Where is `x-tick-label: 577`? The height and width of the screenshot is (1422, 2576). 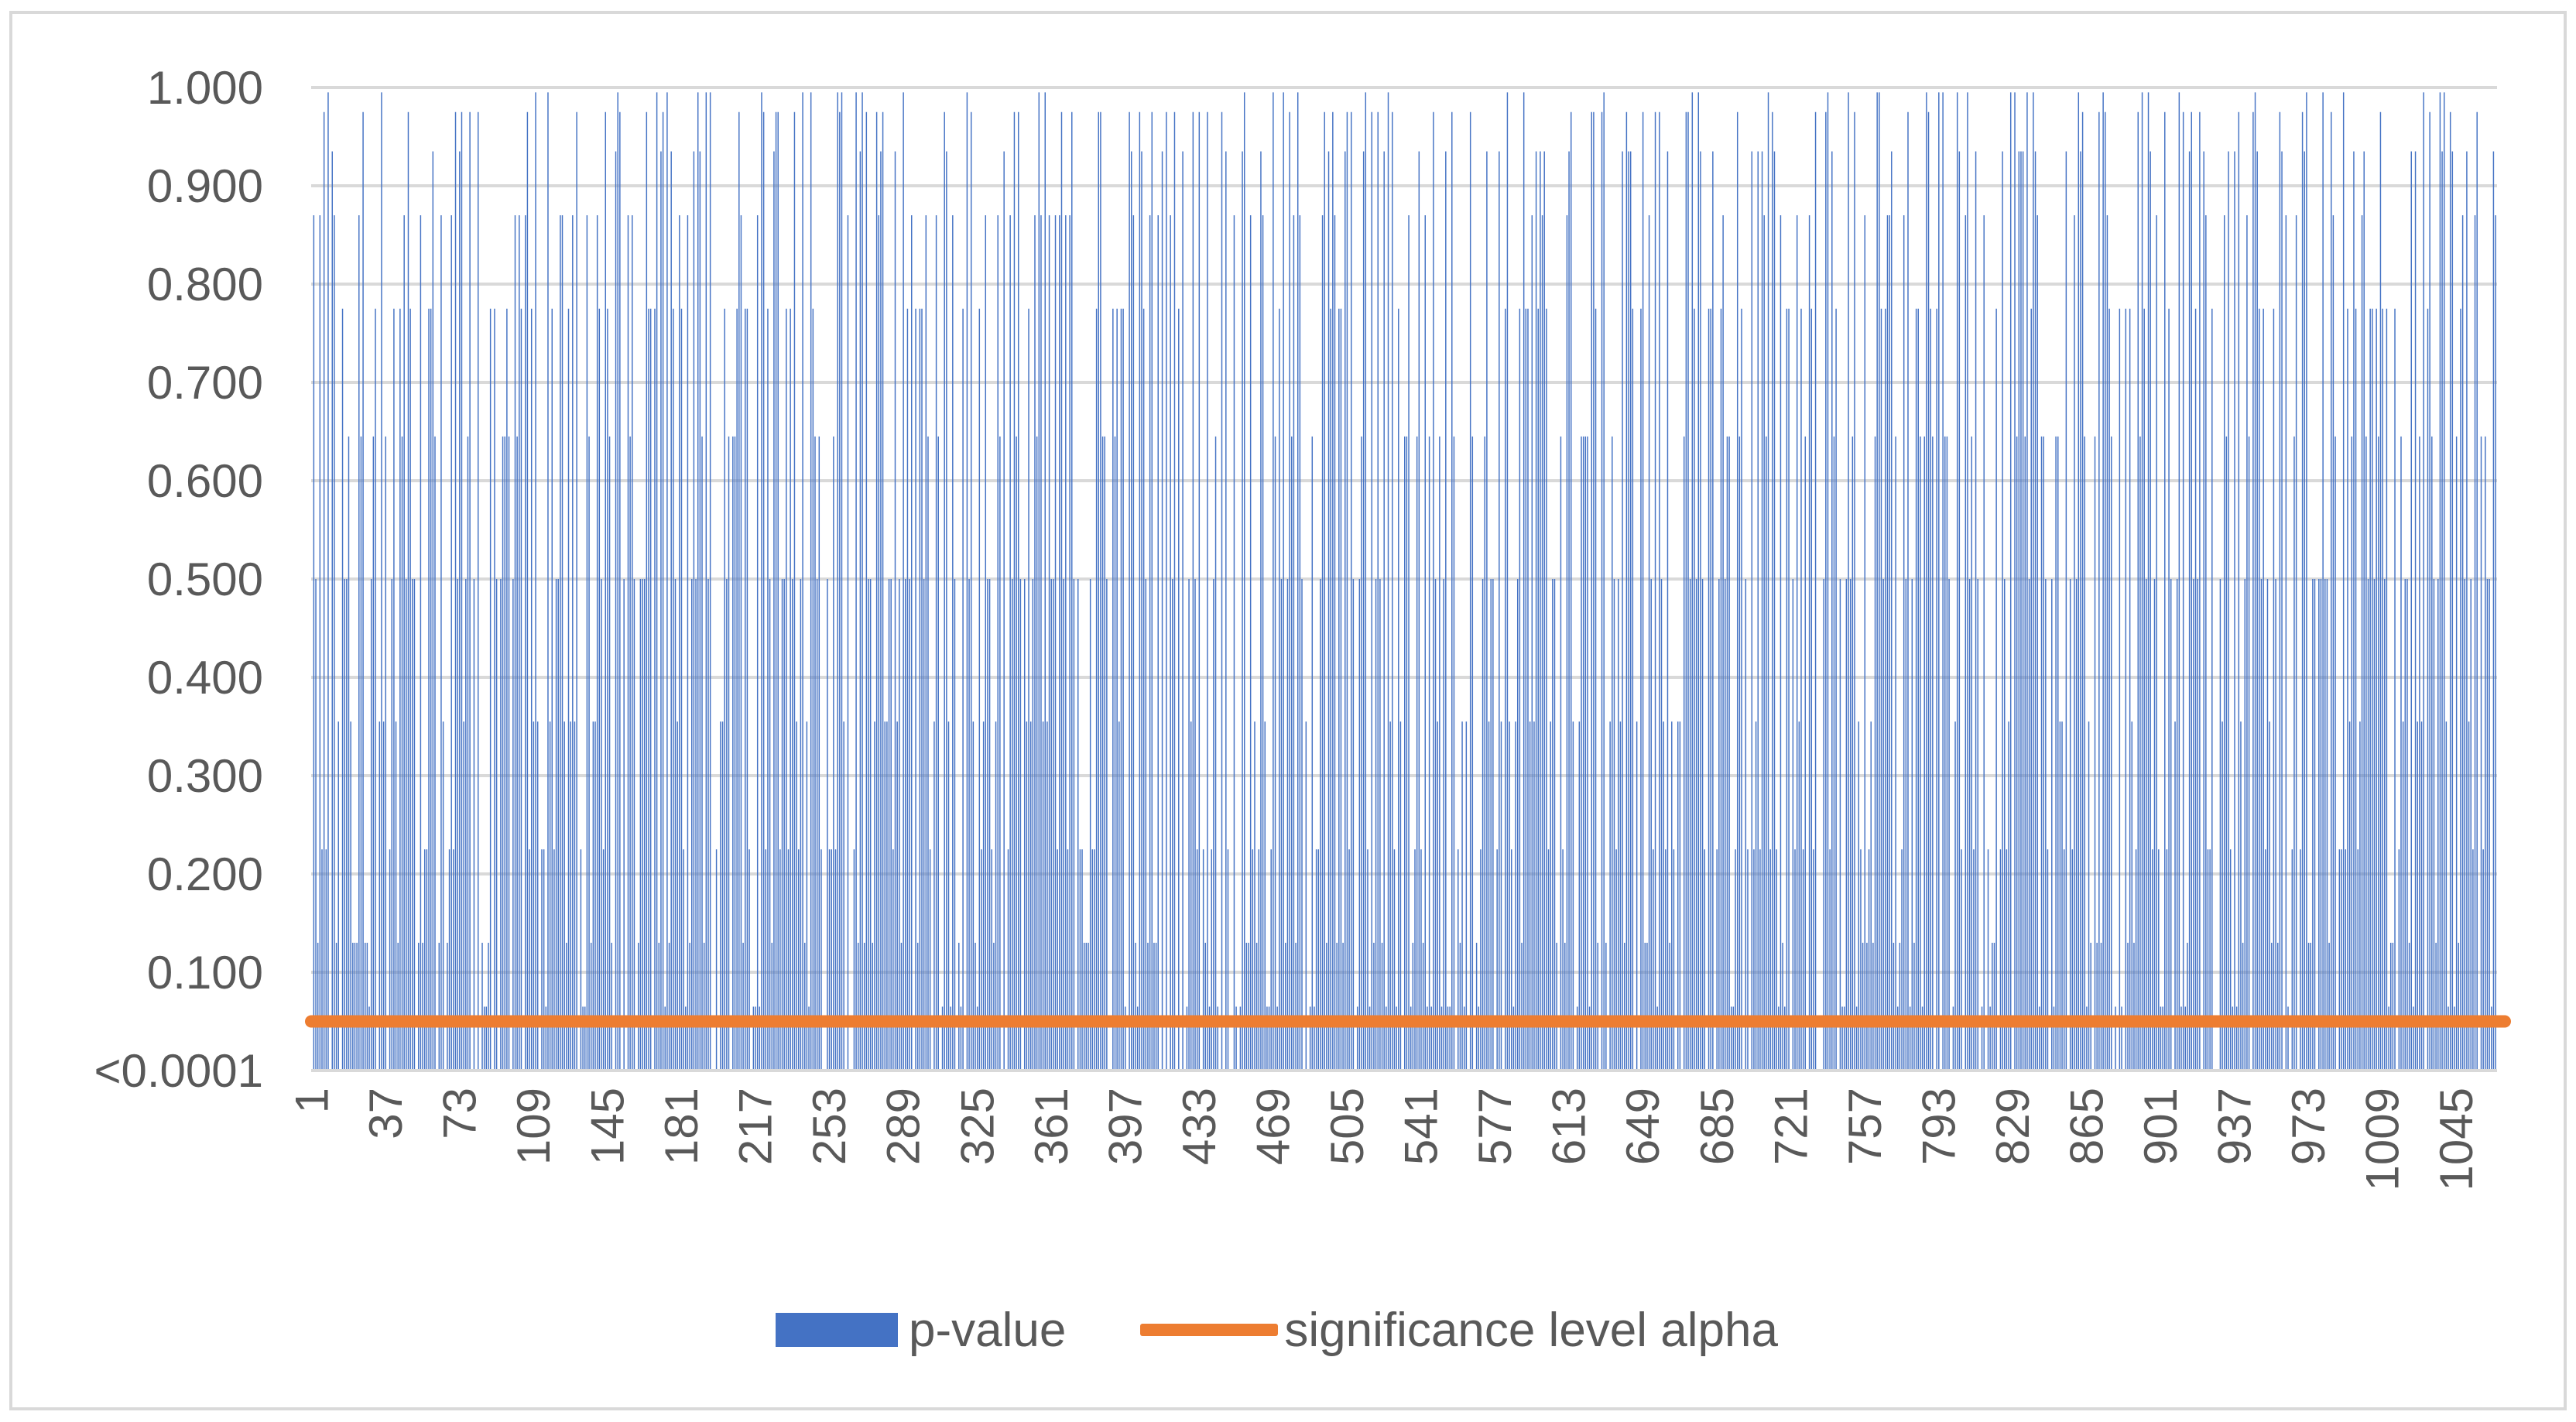 x-tick-label: 577 is located at coordinates (1495, 1126).